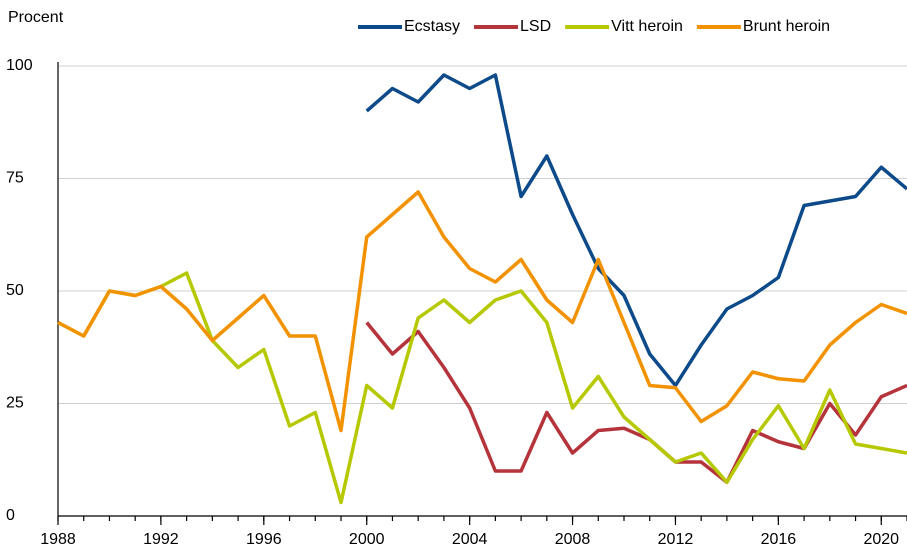 This screenshot has width=907, height=552. I want to click on y-axis-label: Procent, so click(36, 17).